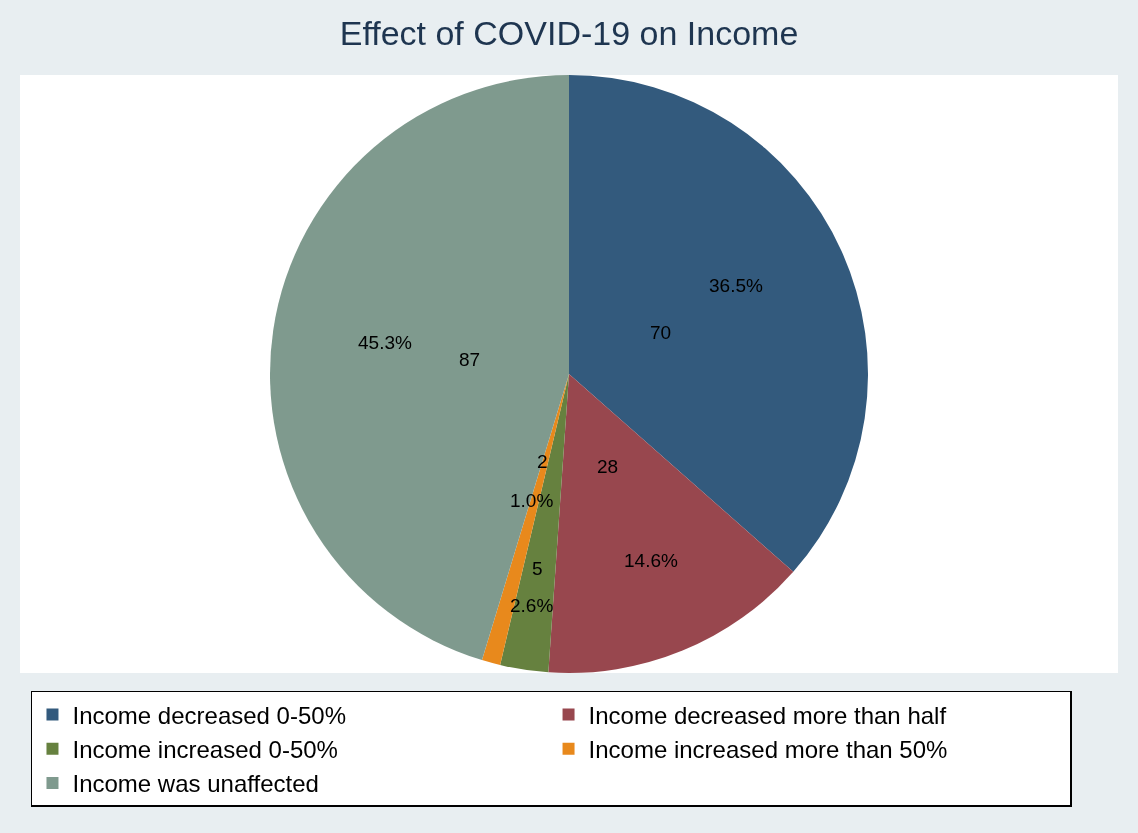 This screenshot has height=833, width=1138. Describe the element at coordinates (532, 500) in the screenshot. I see `data-label: 1.0%` at that location.